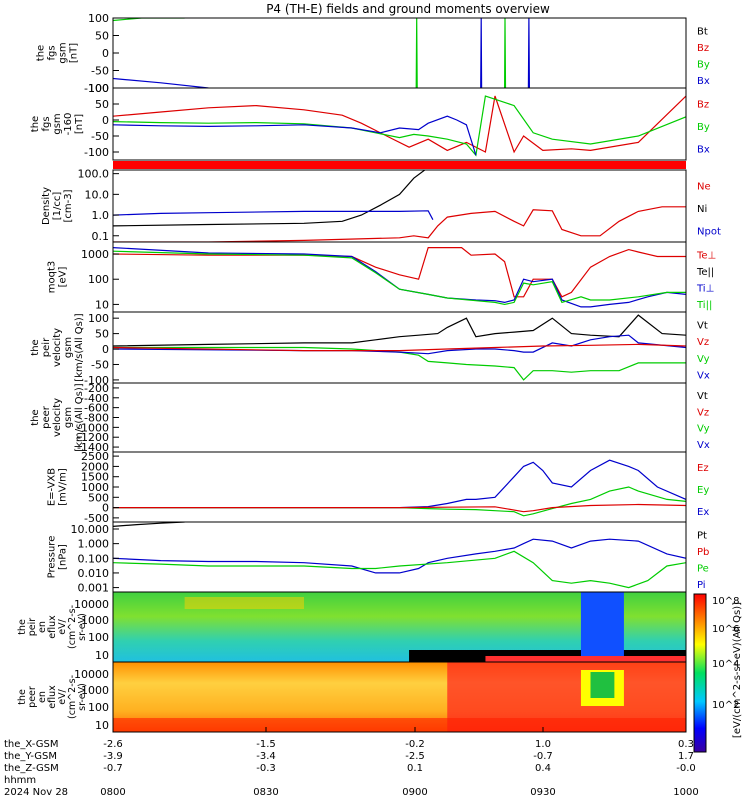 The image size is (750, 804). What do you see at coordinates (703, 445) in the screenshot?
I see `legend-vx: Vx` at bounding box center [703, 445].